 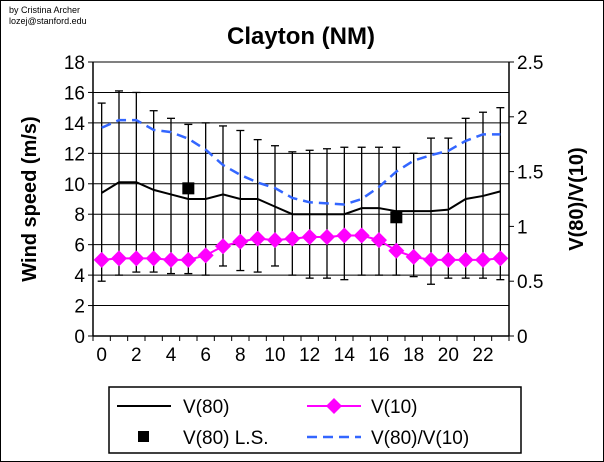 What do you see at coordinates (30, 198) in the screenshot?
I see `y-axis-label: Wind speed (m/s)` at bounding box center [30, 198].